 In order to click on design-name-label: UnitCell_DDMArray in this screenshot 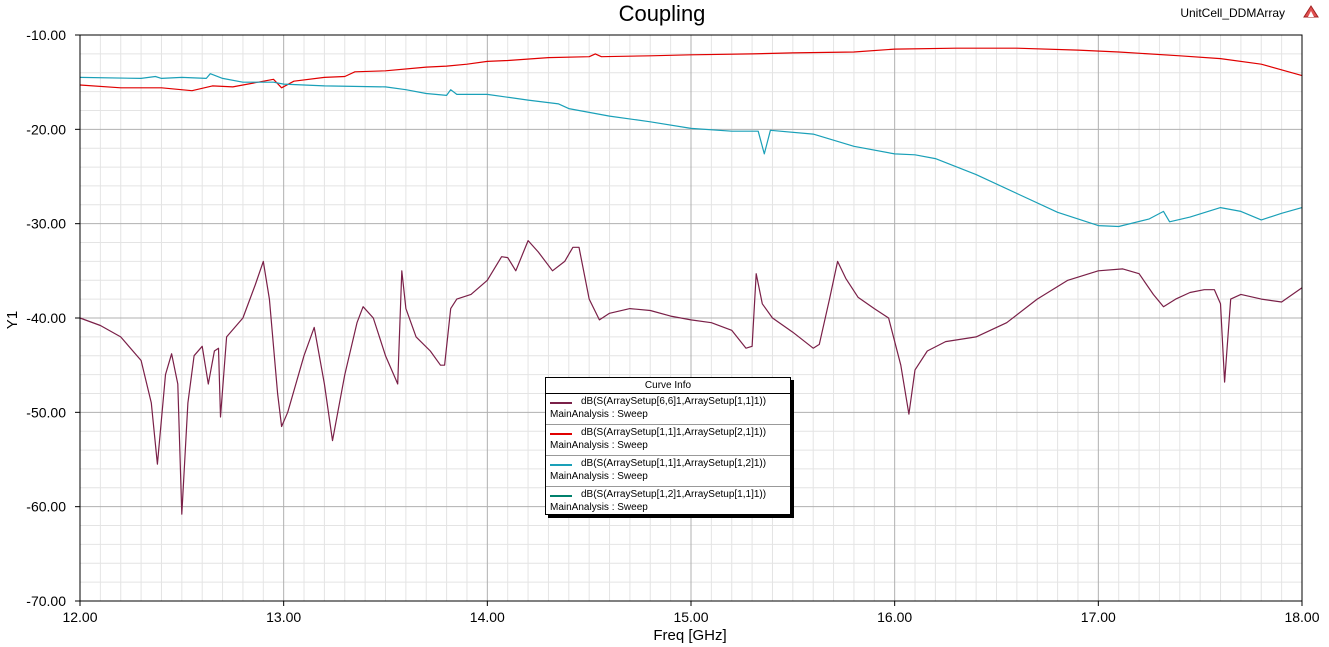, I will do `click(1232, 13)`.